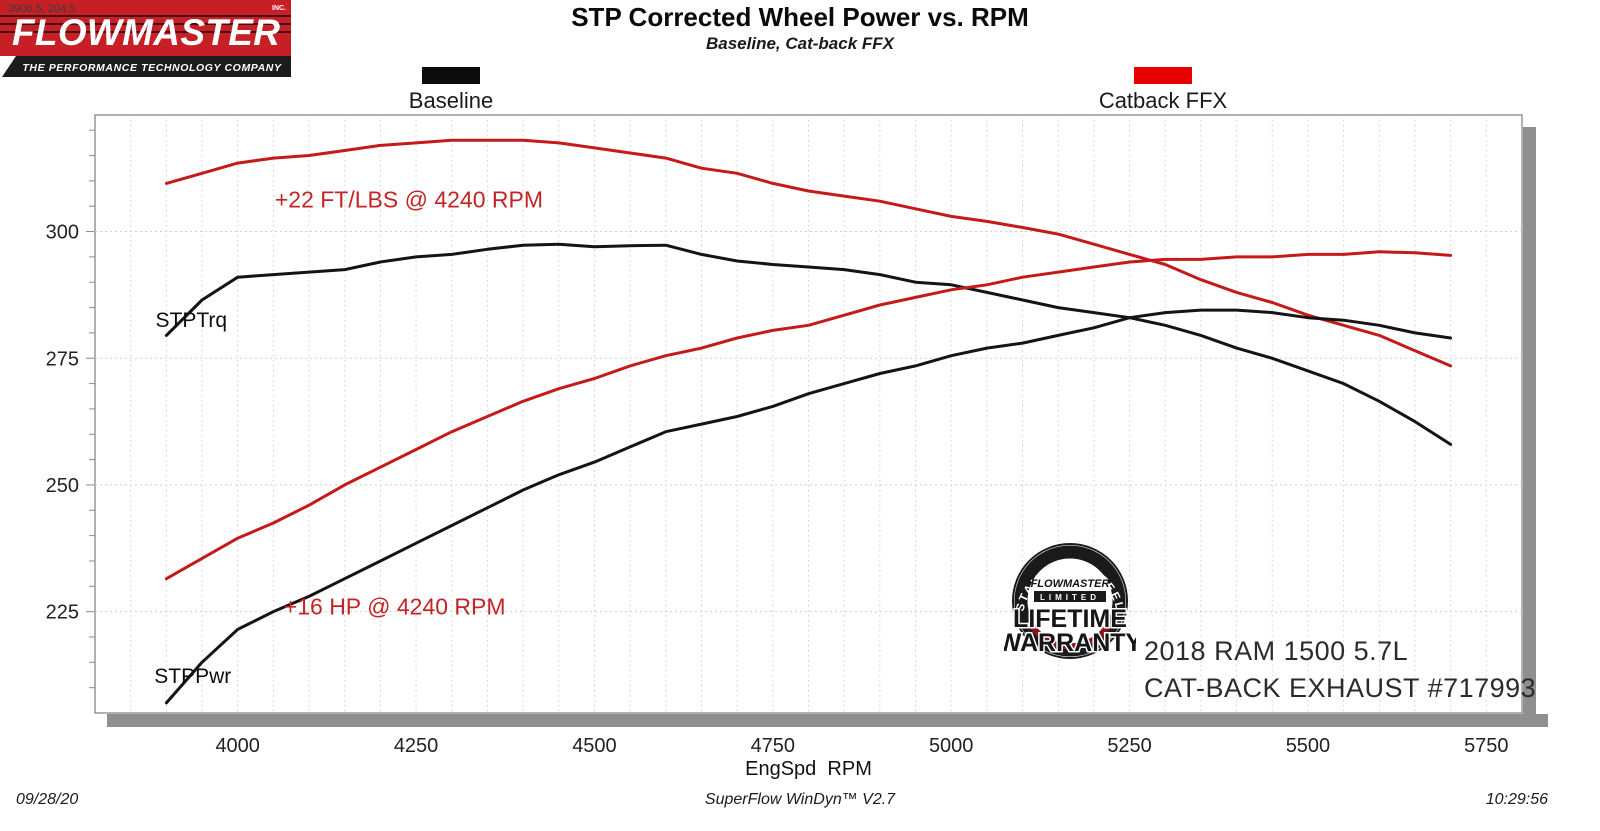 The width and height of the screenshot is (1600, 831). What do you see at coordinates (192, 676) in the screenshot?
I see `curve-label-stppwr: STPPwr` at bounding box center [192, 676].